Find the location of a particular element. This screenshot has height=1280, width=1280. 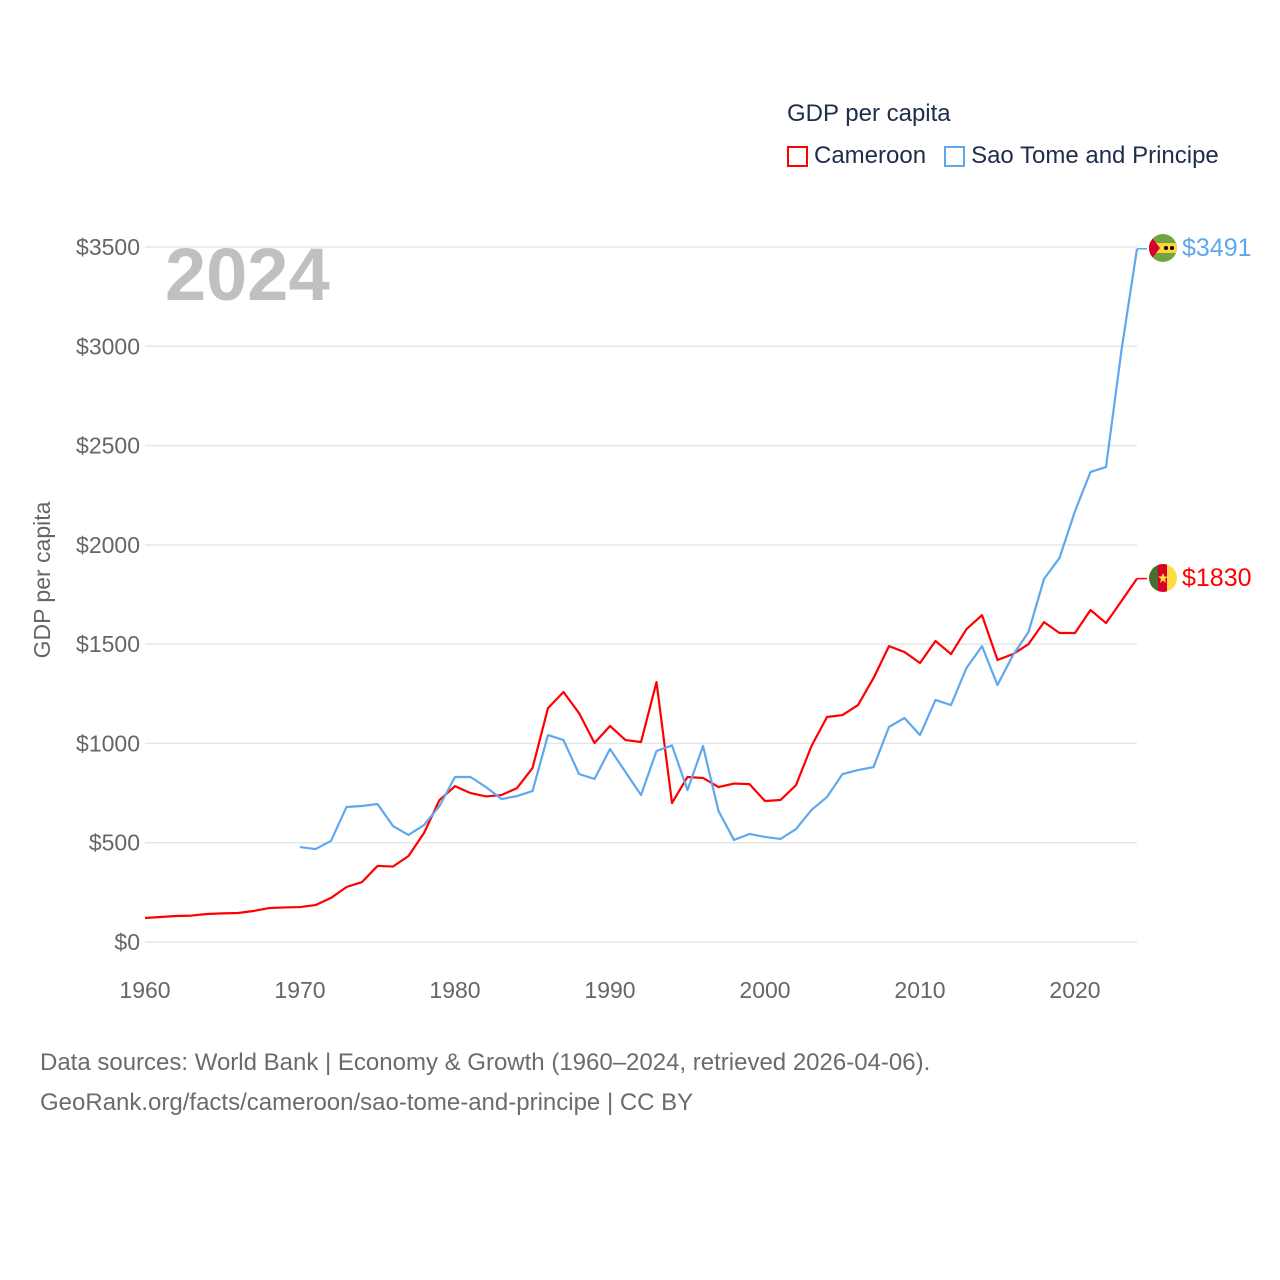

y-tick-label: $1500 is located at coordinates (108, 644).